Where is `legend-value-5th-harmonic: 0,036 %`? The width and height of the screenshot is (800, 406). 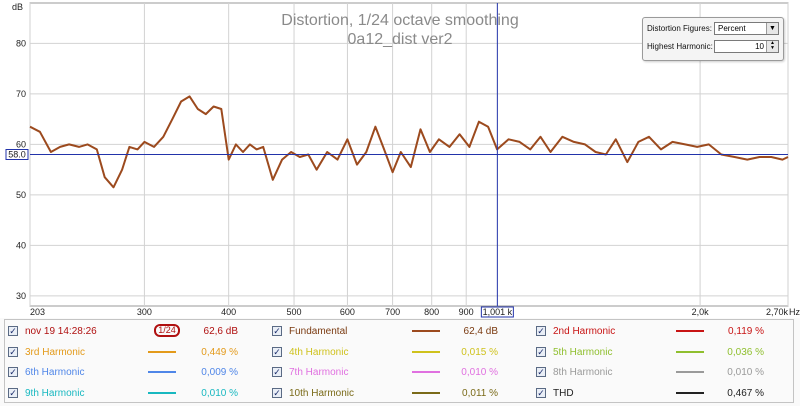 legend-value-5th-harmonic: 0,036 % is located at coordinates (745, 352).